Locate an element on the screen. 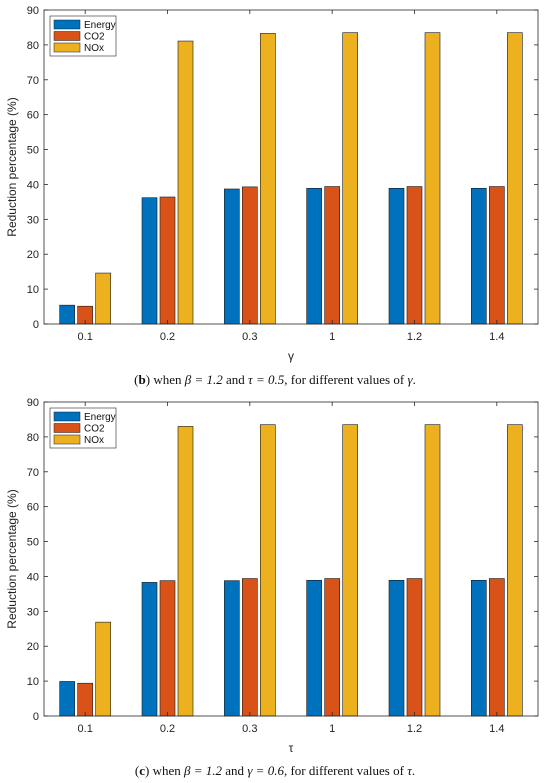 This screenshot has height=783, width=550. chart-c-xtick-label-1: 0.2 is located at coordinates (167, 729).